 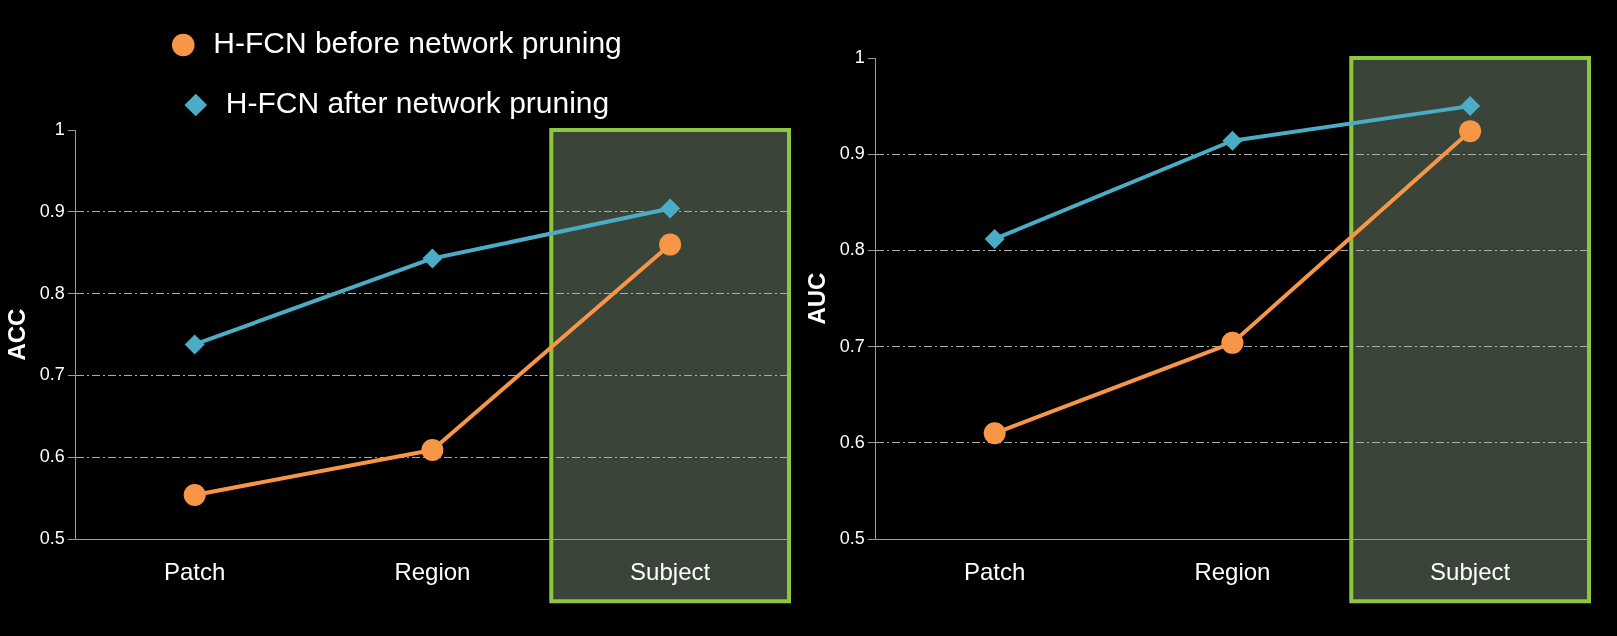 I want to click on legend-label: H-FCN before network pruning, so click(x=417, y=43).